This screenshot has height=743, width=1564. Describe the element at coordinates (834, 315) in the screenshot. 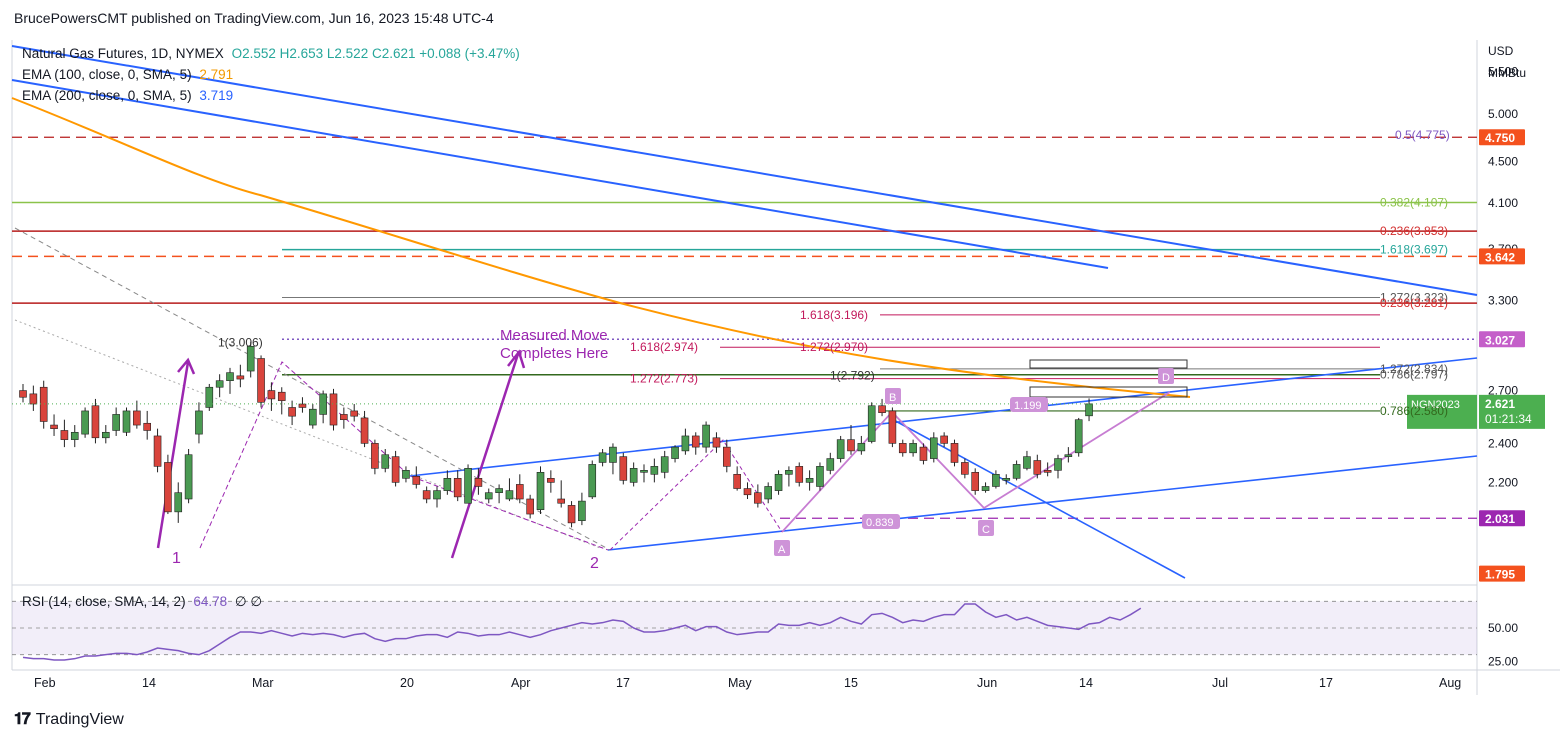

I see `fib-label: 1.618(3.196)` at that location.